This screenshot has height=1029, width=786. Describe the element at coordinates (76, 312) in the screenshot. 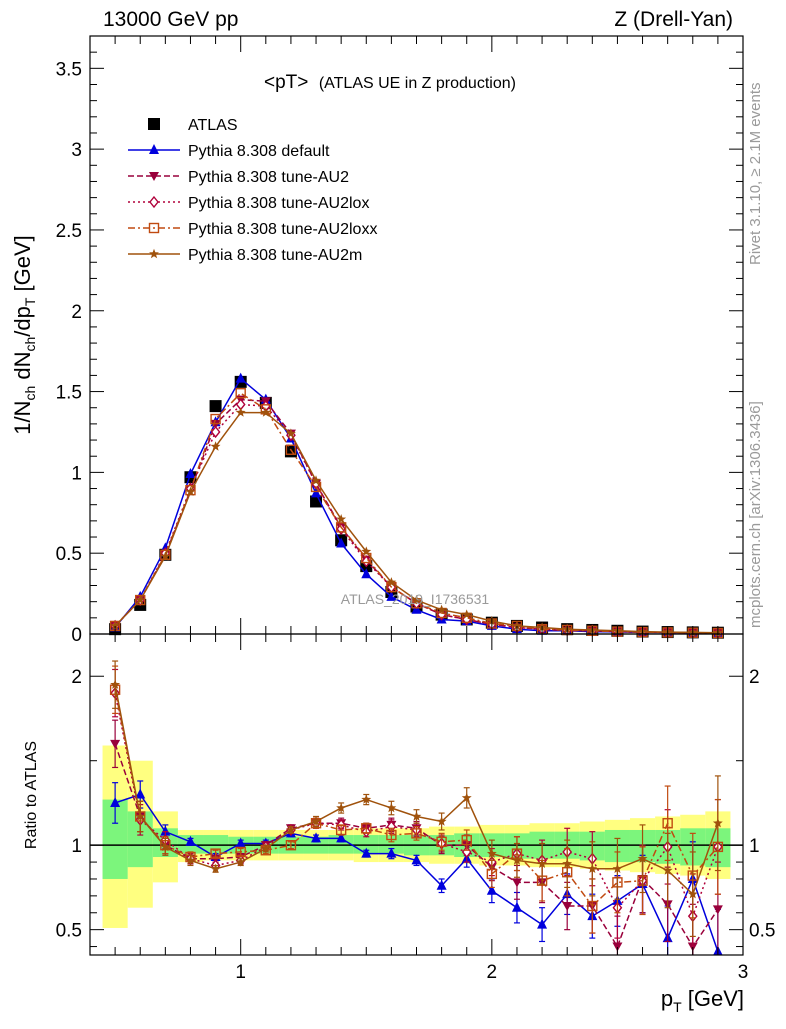

I see `main-y-tick-label: 2` at that location.